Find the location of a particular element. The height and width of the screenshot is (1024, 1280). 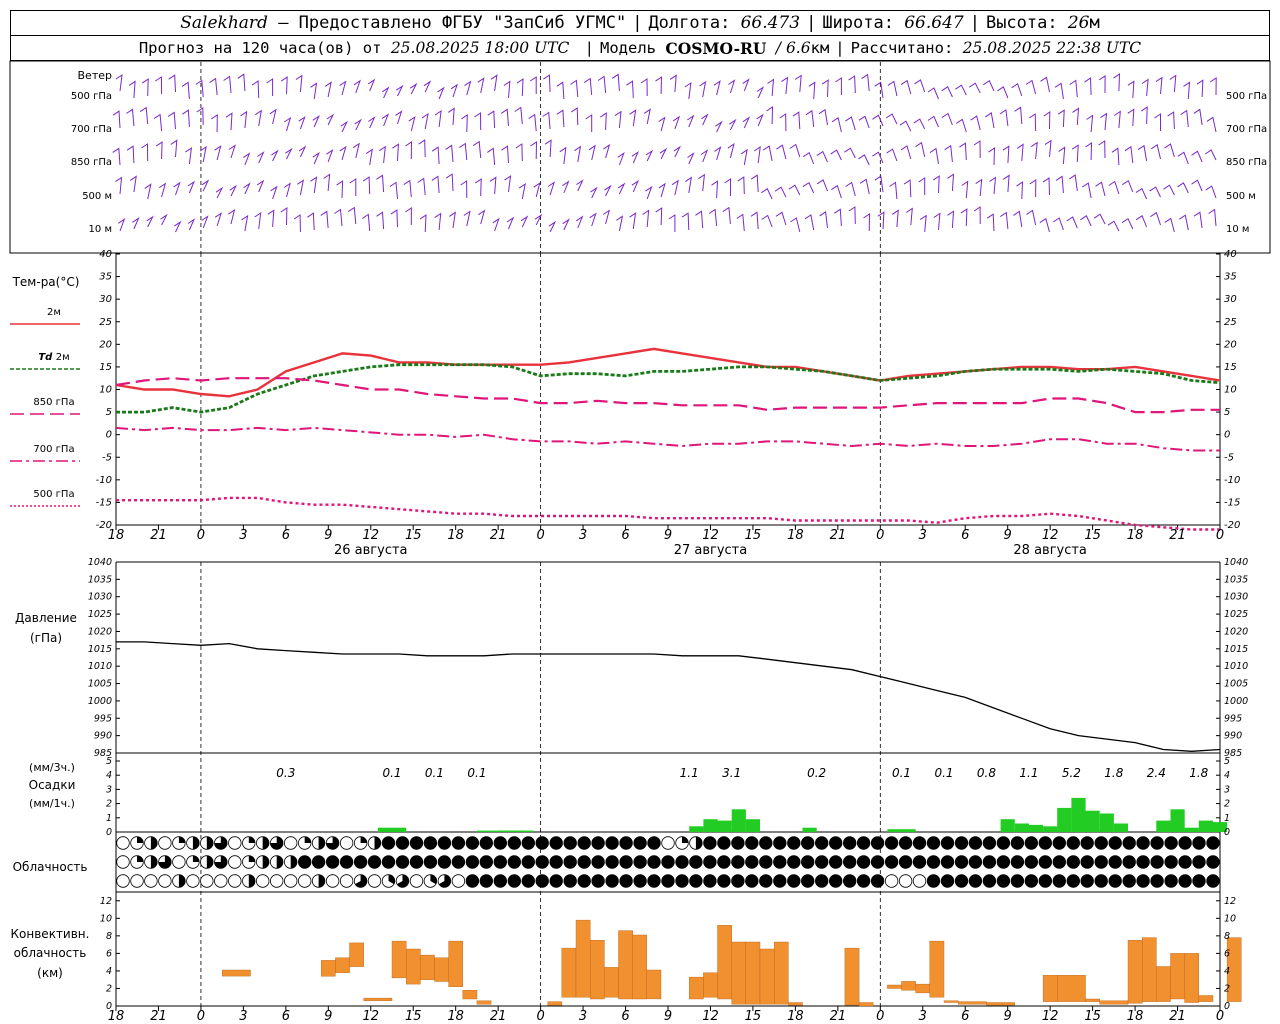

precip-total-label: 2.4 is located at coordinates (1156, 773).